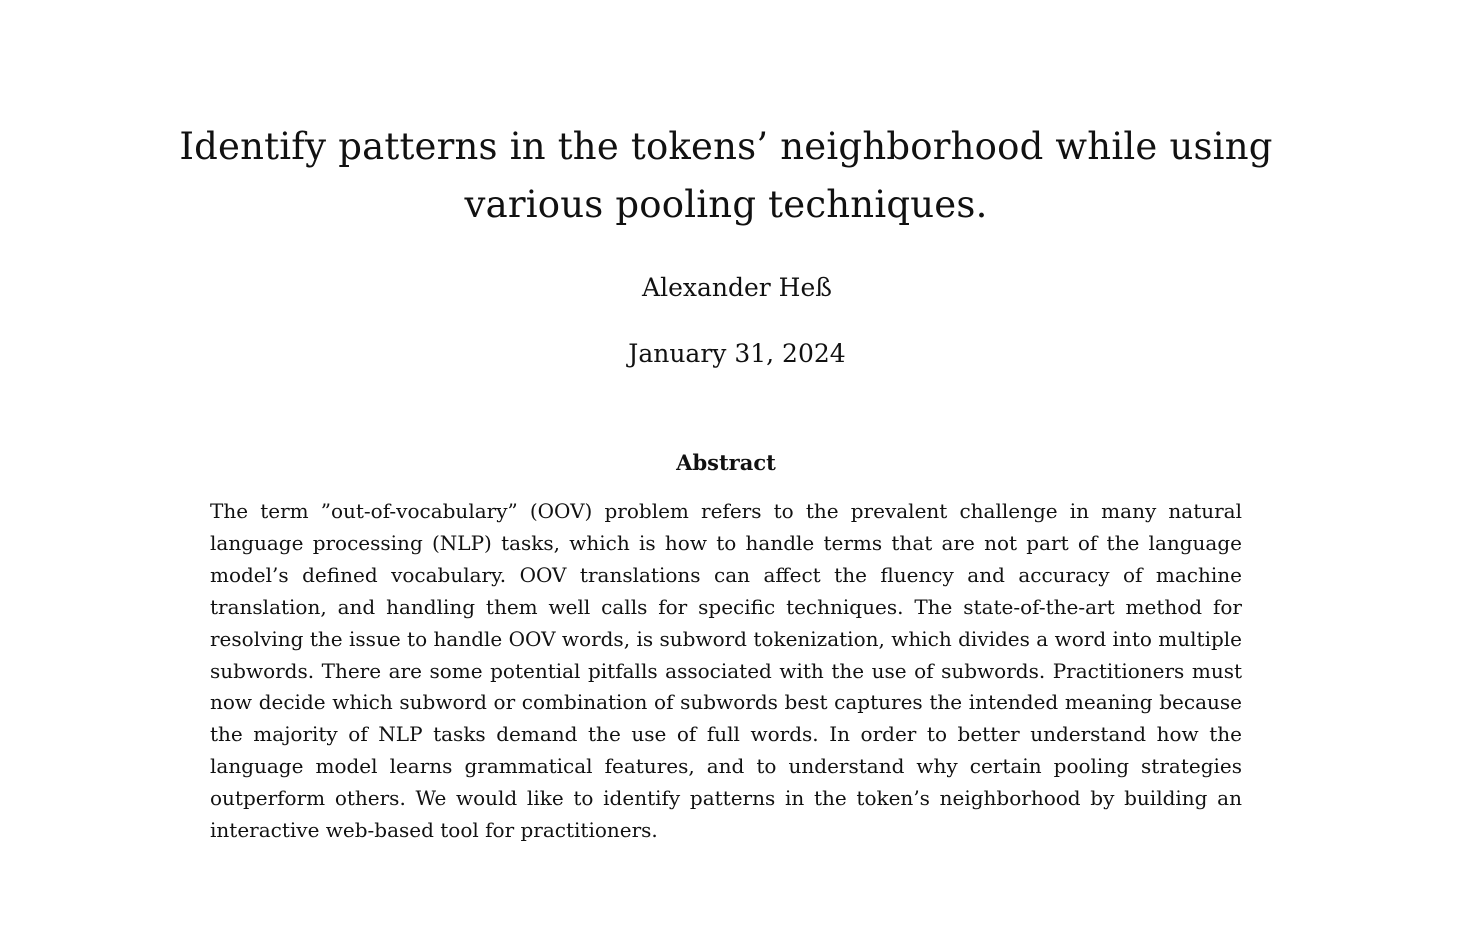  I want to click on abstract-heading: Abstract, so click(726, 462).